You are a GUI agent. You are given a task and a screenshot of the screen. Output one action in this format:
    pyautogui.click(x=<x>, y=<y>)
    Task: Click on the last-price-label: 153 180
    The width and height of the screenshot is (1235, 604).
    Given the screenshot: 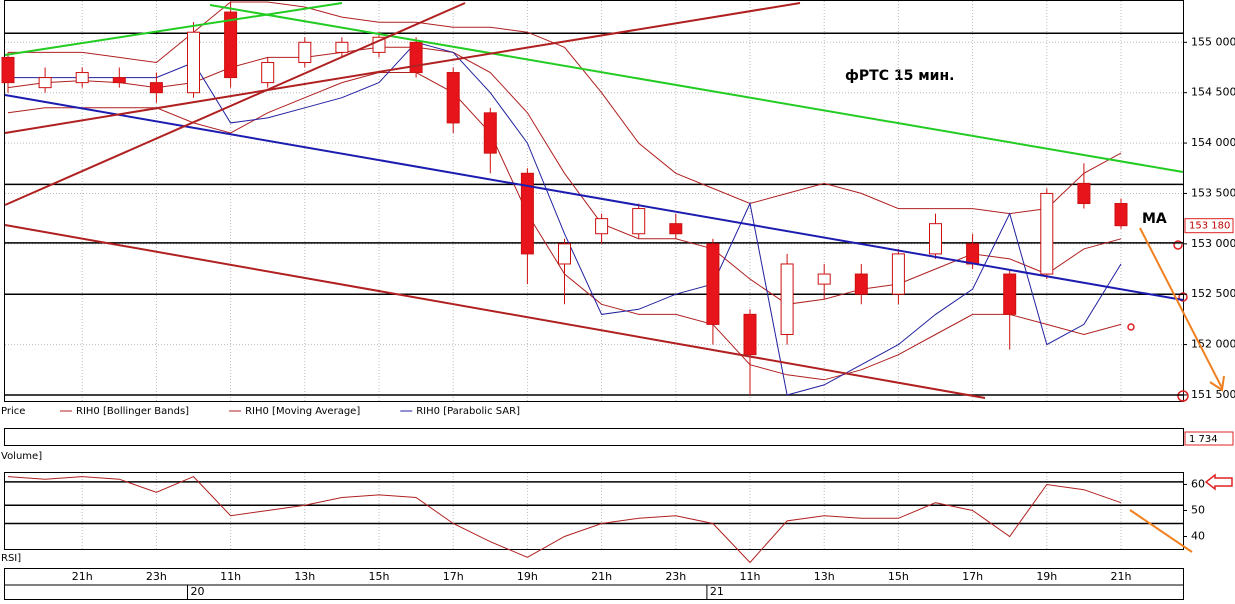 What is the action you would take?
    pyautogui.click(x=1209, y=226)
    